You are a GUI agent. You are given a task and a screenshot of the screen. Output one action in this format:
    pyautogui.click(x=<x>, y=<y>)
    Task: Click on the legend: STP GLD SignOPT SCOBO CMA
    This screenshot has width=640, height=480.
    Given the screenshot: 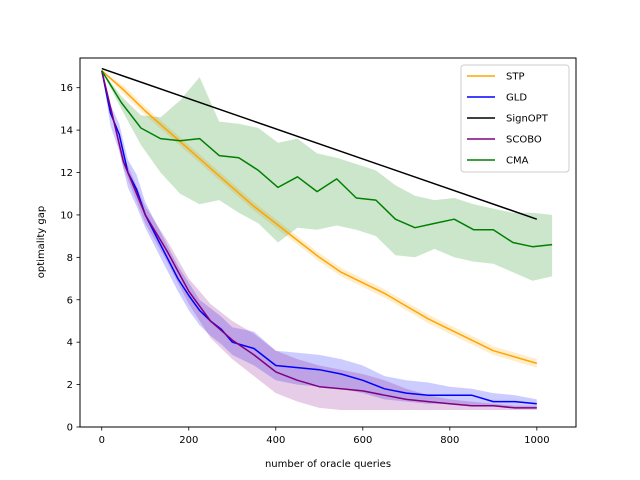 What is the action you would take?
    pyautogui.click(x=515, y=118)
    